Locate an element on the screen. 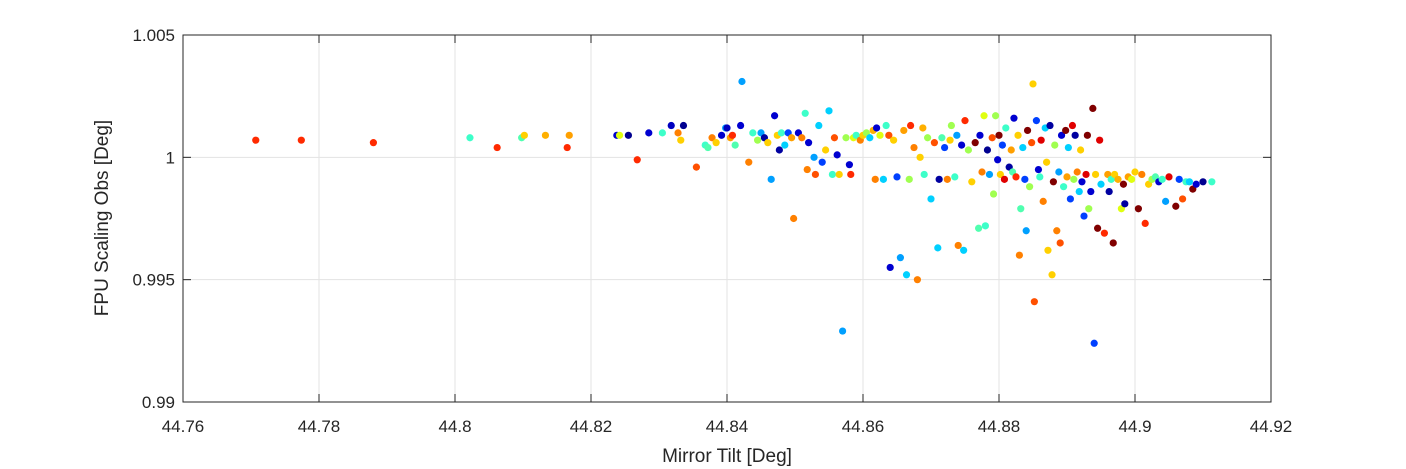 This screenshot has height=469, width=1406. y-axis-label: FPU Scaling Obs [Deg] is located at coordinates (102, 218).